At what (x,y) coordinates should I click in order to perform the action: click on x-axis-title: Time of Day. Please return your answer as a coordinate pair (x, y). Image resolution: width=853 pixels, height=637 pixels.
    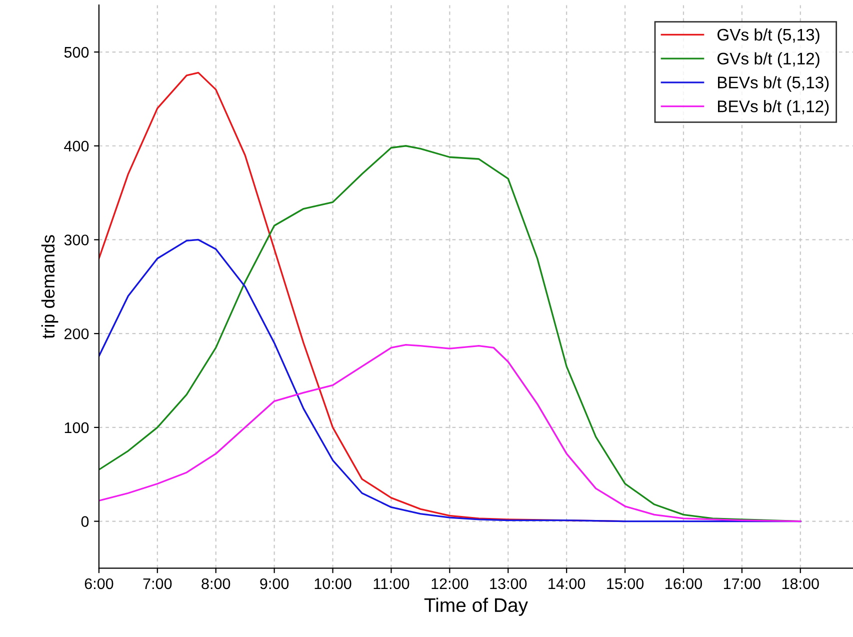
    Looking at the image, I should click on (476, 607).